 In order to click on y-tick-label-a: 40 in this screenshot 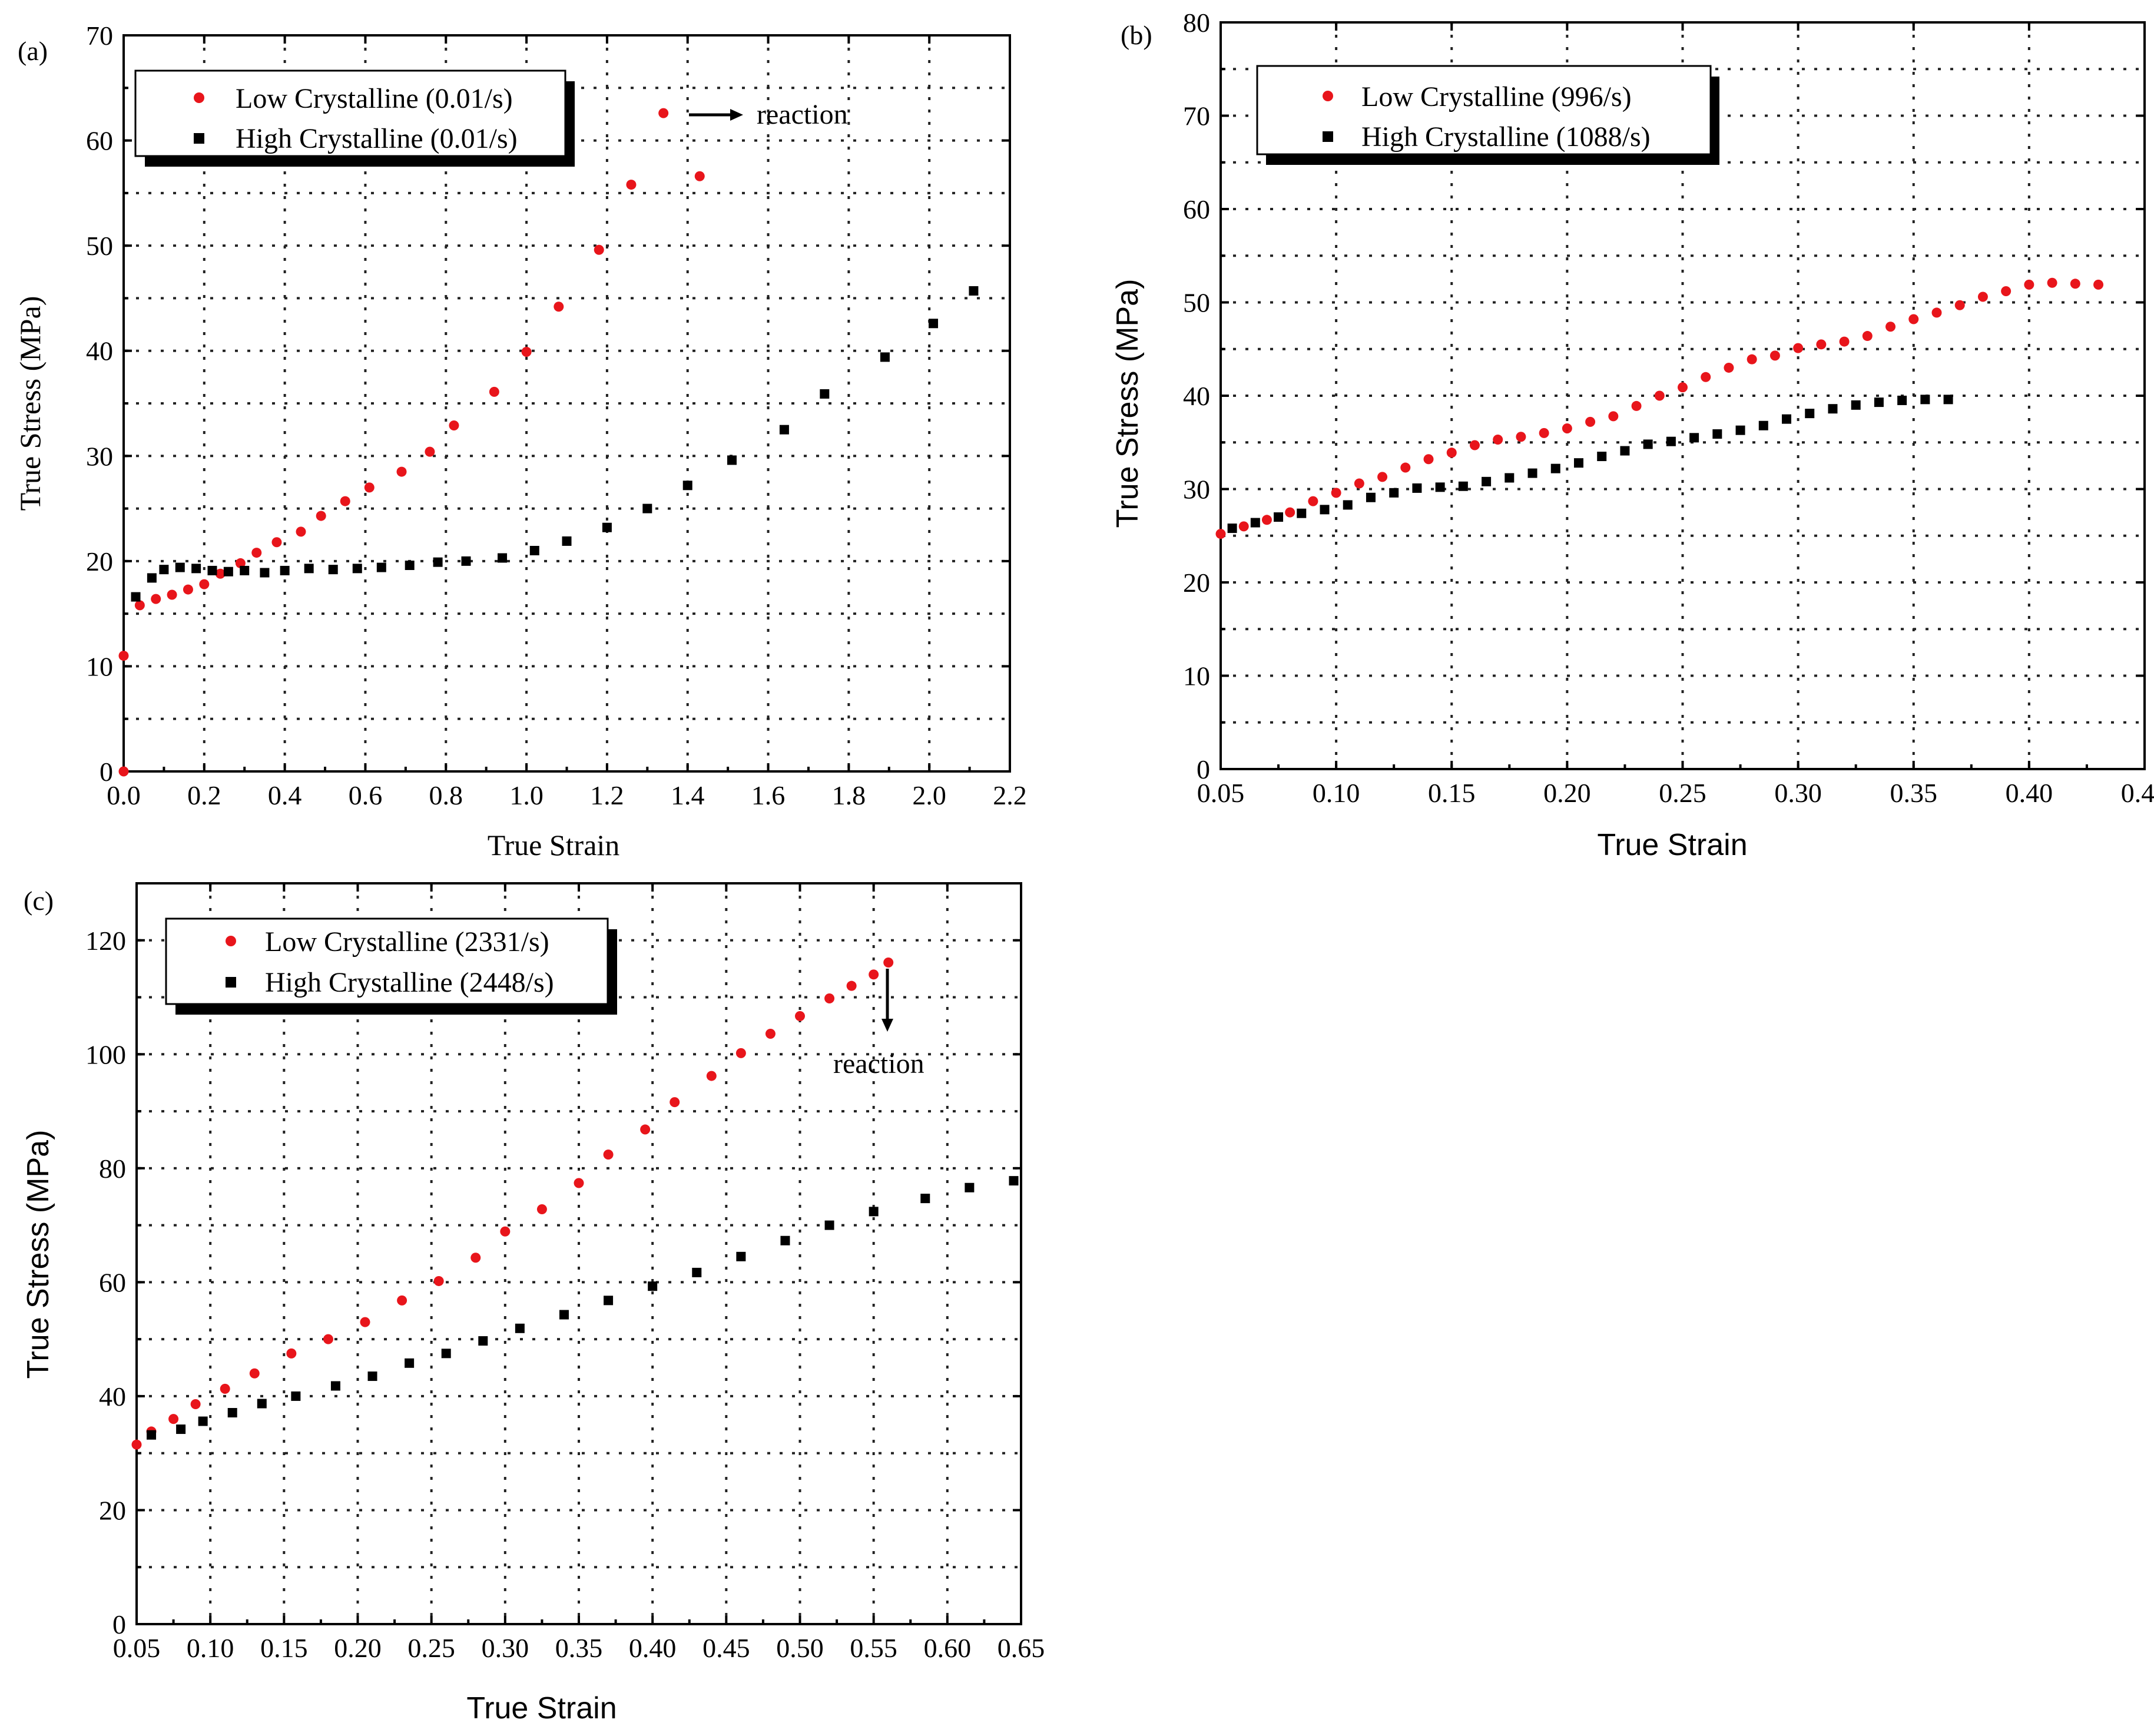, I will do `click(99, 351)`.